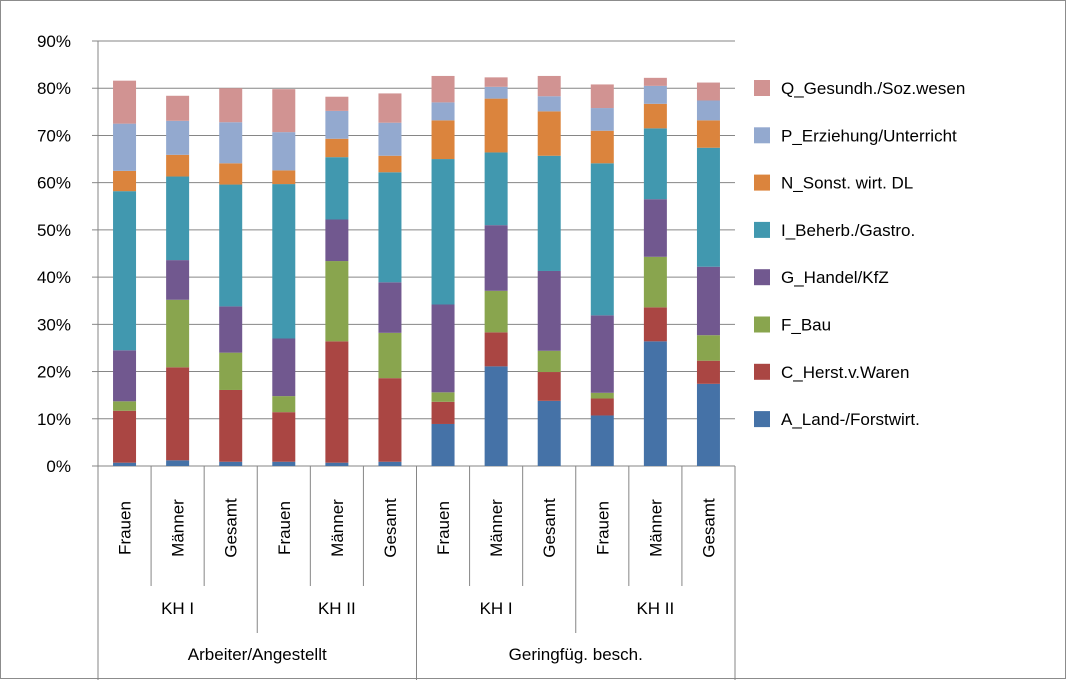  Describe the element at coordinates (54, 135) in the screenshot. I see `y-tick-label: 70%` at that location.